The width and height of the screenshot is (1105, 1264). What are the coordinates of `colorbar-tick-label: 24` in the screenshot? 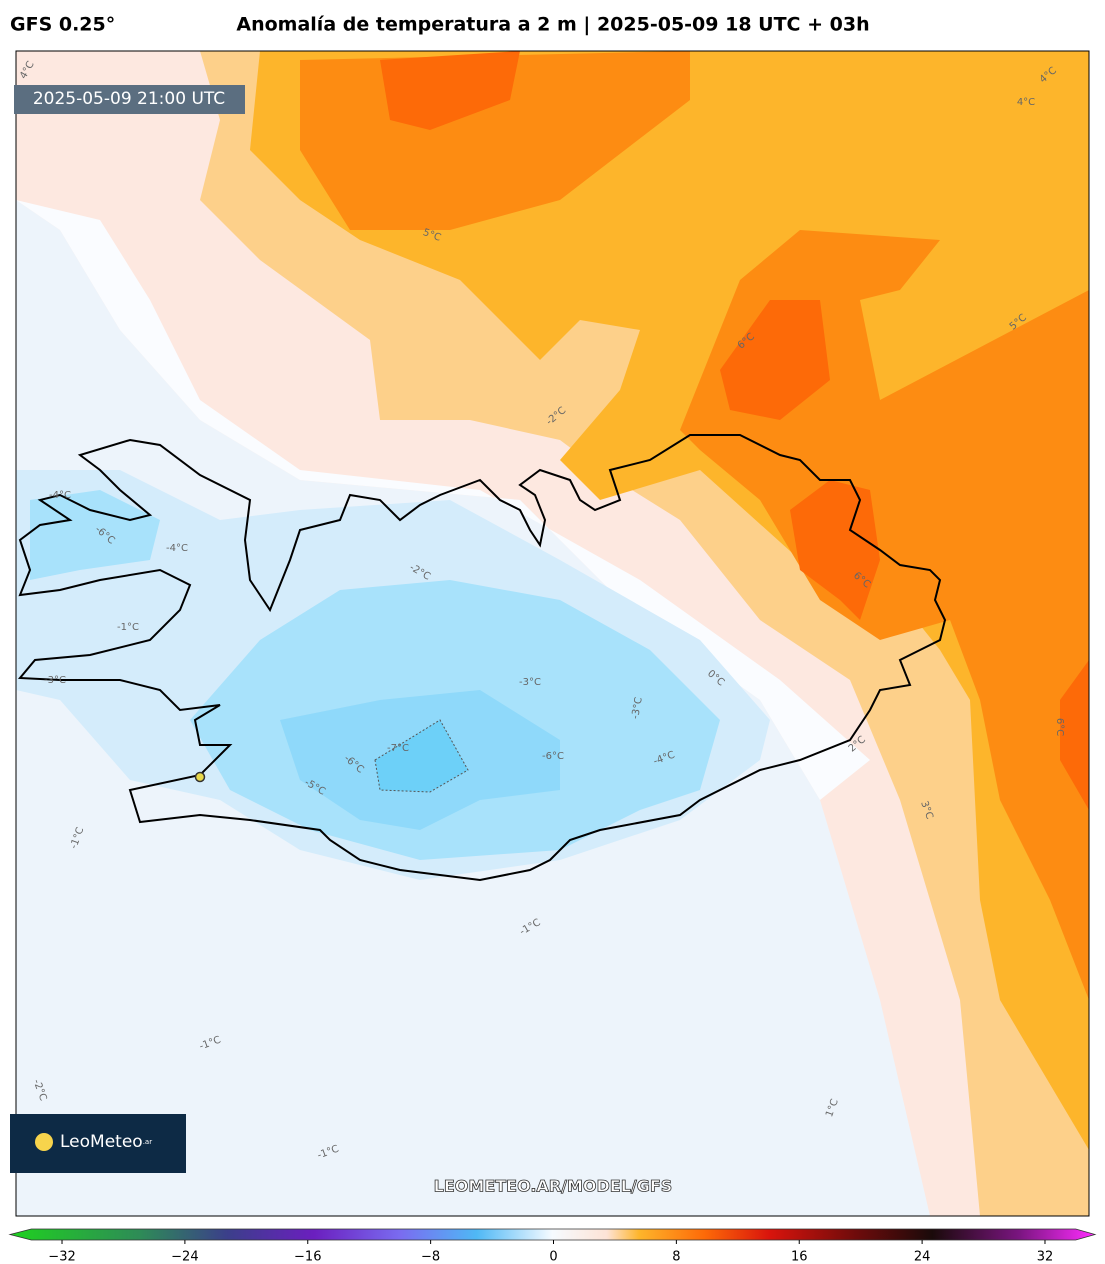 It's located at (922, 1257).